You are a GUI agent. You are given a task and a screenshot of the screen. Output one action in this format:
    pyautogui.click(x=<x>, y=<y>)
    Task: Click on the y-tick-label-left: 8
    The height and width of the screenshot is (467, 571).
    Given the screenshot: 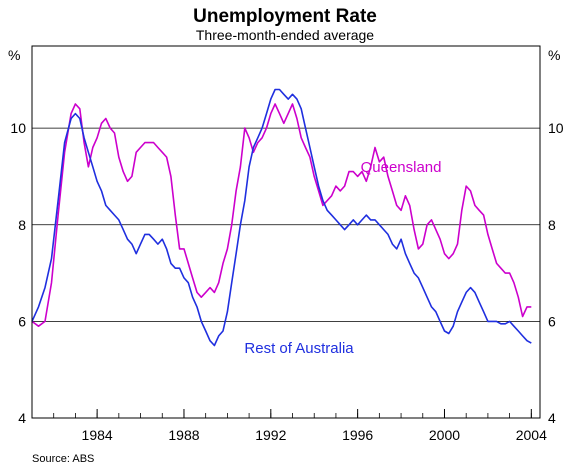 What is the action you would take?
    pyautogui.click(x=22, y=225)
    